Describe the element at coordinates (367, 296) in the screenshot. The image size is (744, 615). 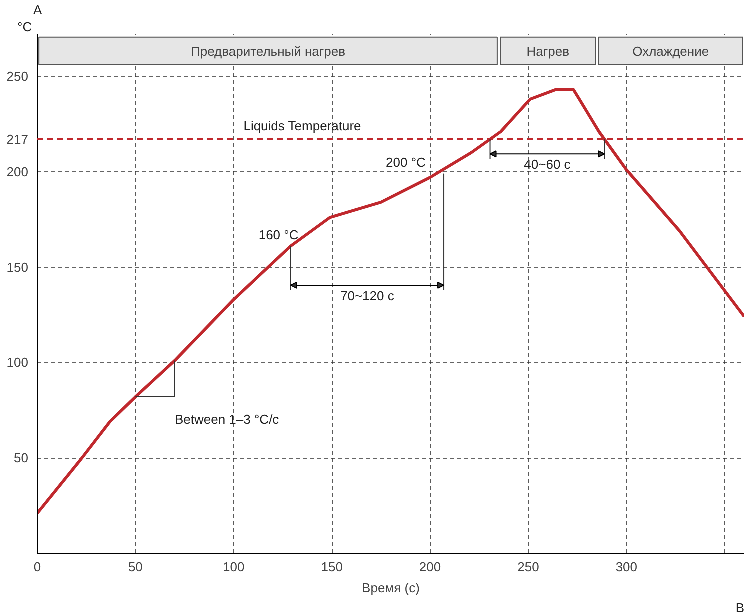
I see `annotation: 70~120 c` at that location.